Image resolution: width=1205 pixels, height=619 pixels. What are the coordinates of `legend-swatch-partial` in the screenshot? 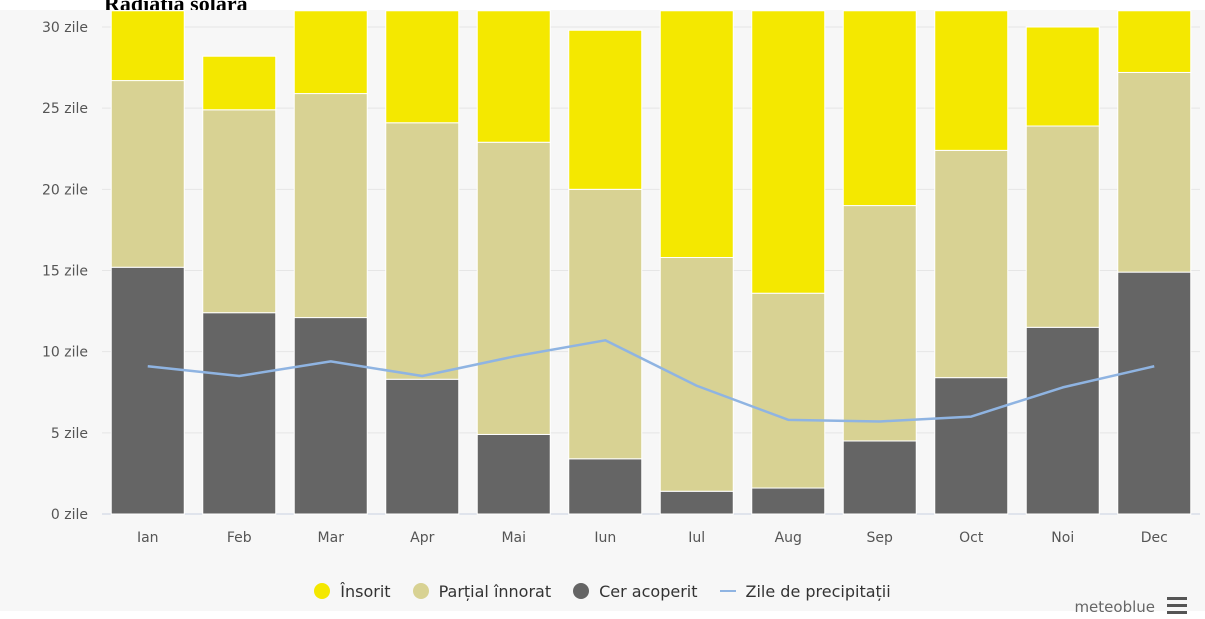 It's located at (420, 591).